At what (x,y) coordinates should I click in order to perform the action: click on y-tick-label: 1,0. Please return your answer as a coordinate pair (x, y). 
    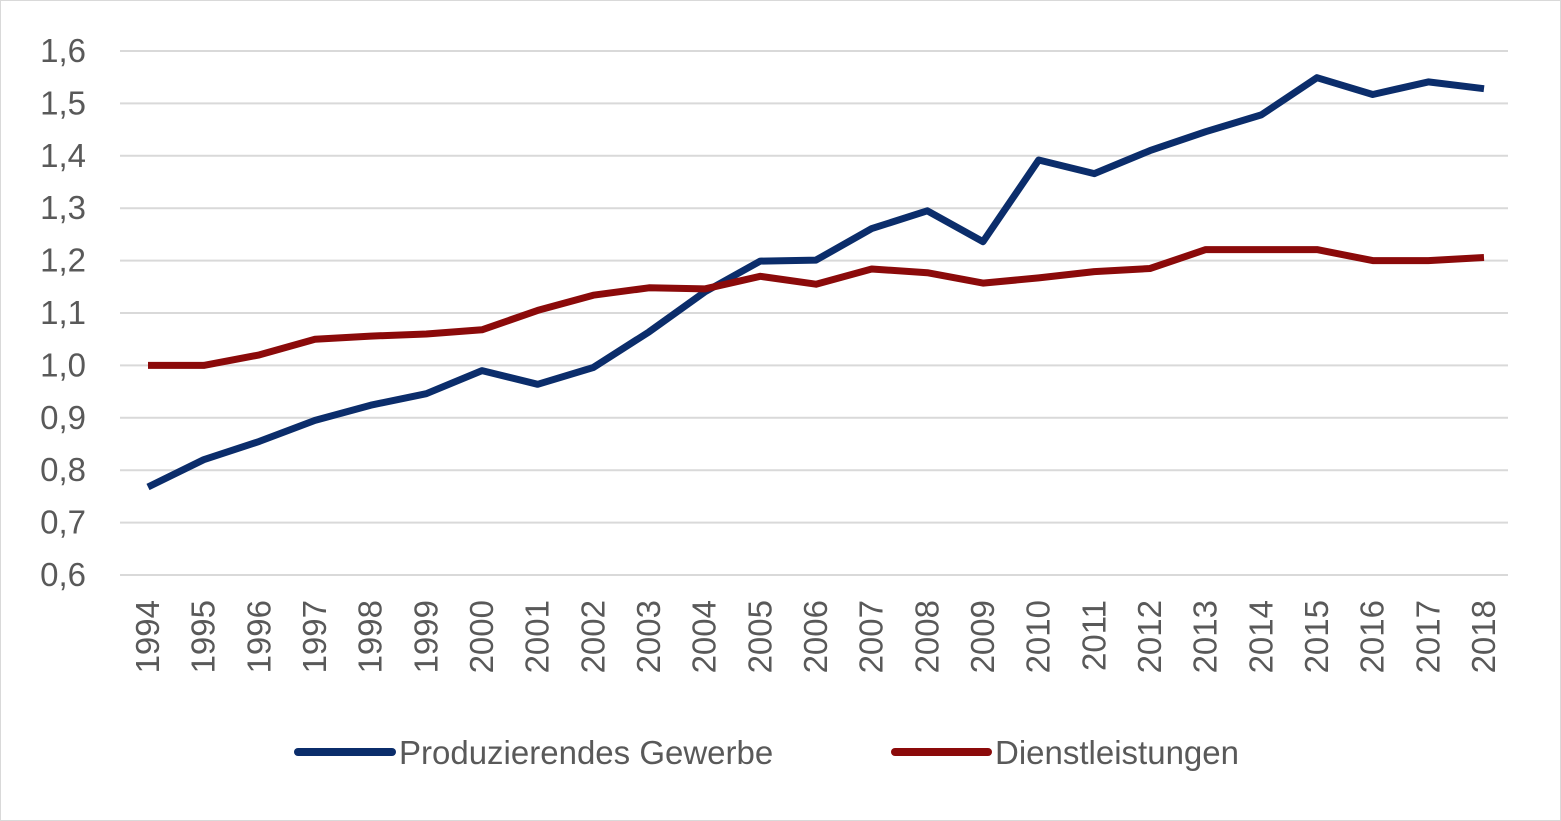
    Looking at the image, I should click on (63, 364).